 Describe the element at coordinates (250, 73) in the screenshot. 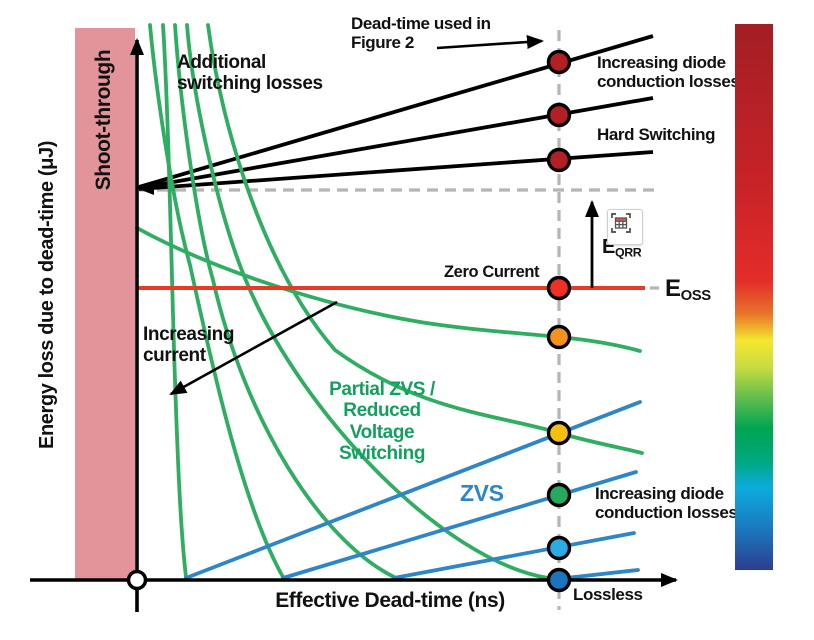

I see `additional-switching-losses-label: Additional switching losses` at that location.